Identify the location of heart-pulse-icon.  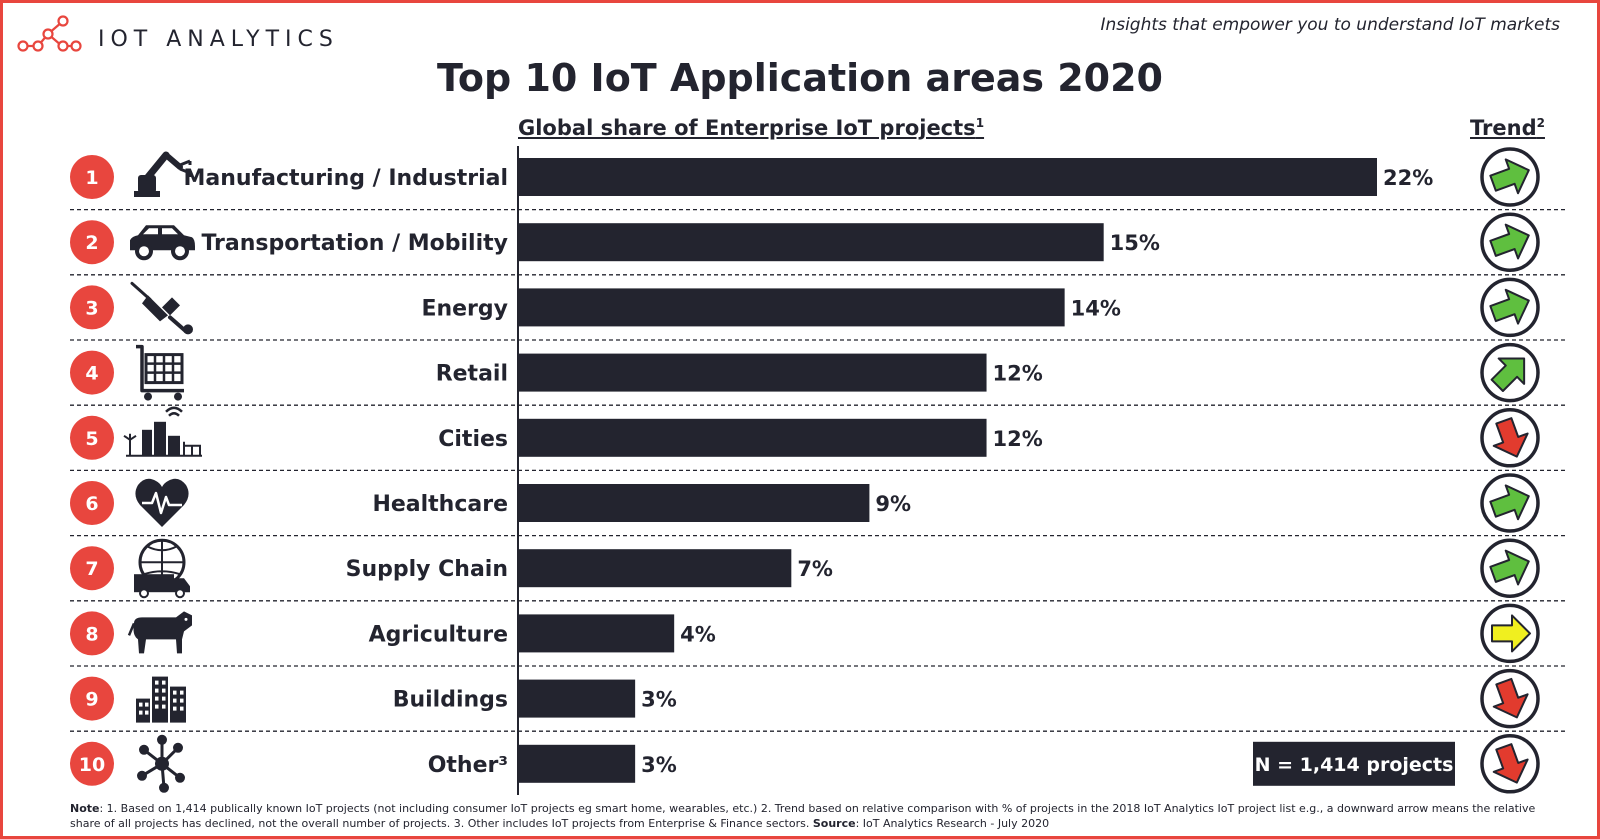
(162, 502).